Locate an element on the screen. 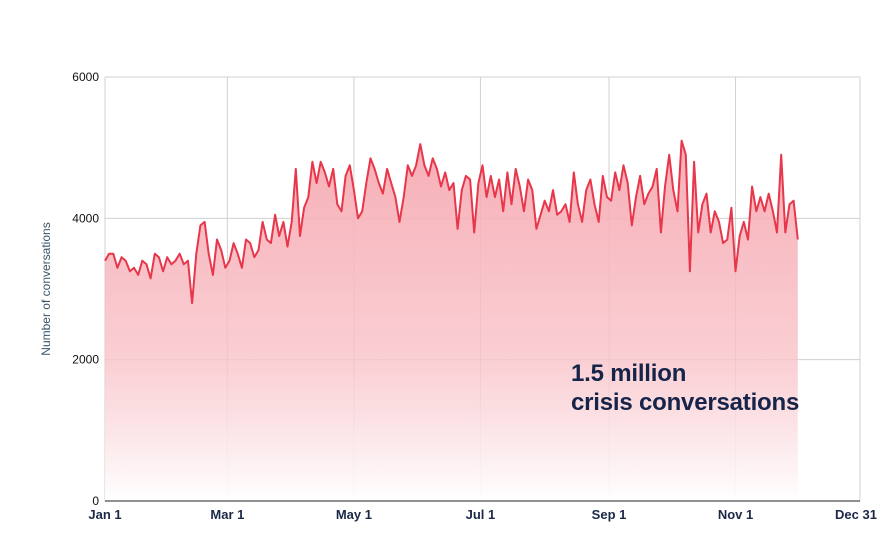  x-tick-label: Dec 31 is located at coordinates (856, 514).